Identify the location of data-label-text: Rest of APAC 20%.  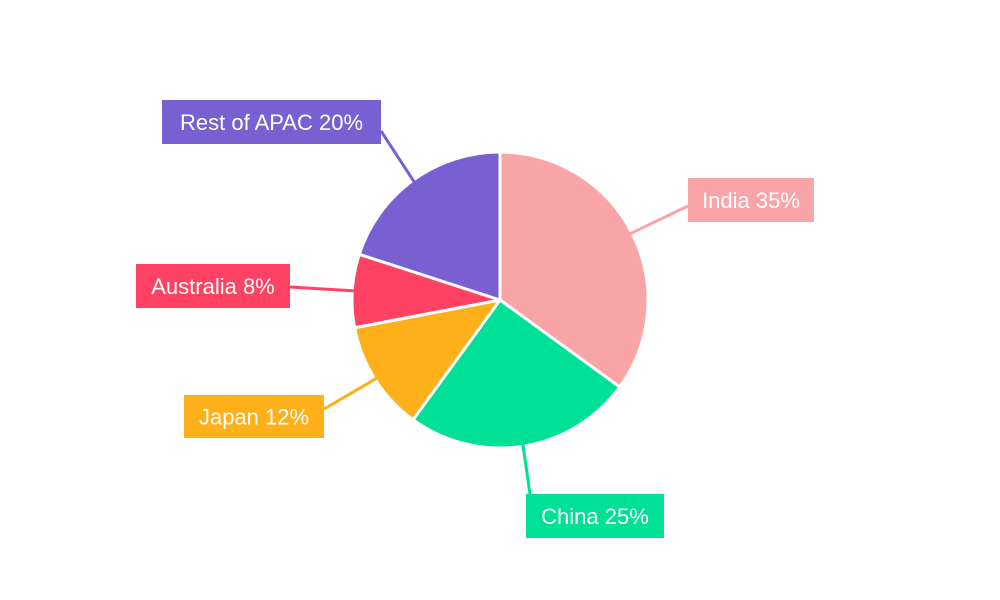
(271, 122).